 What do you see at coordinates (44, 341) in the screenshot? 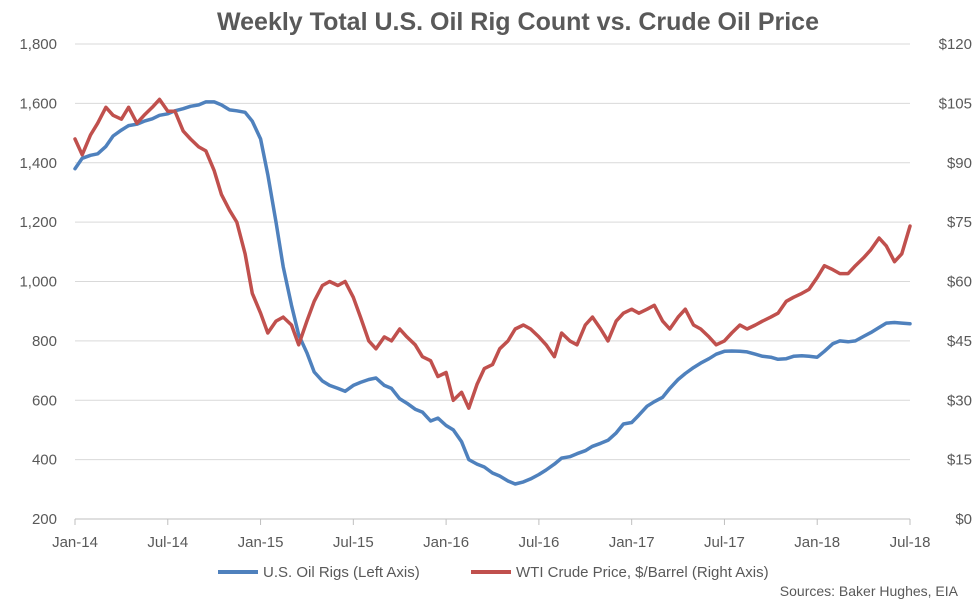
I see `left-tick-label: 800` at bounding box center [44, 341].